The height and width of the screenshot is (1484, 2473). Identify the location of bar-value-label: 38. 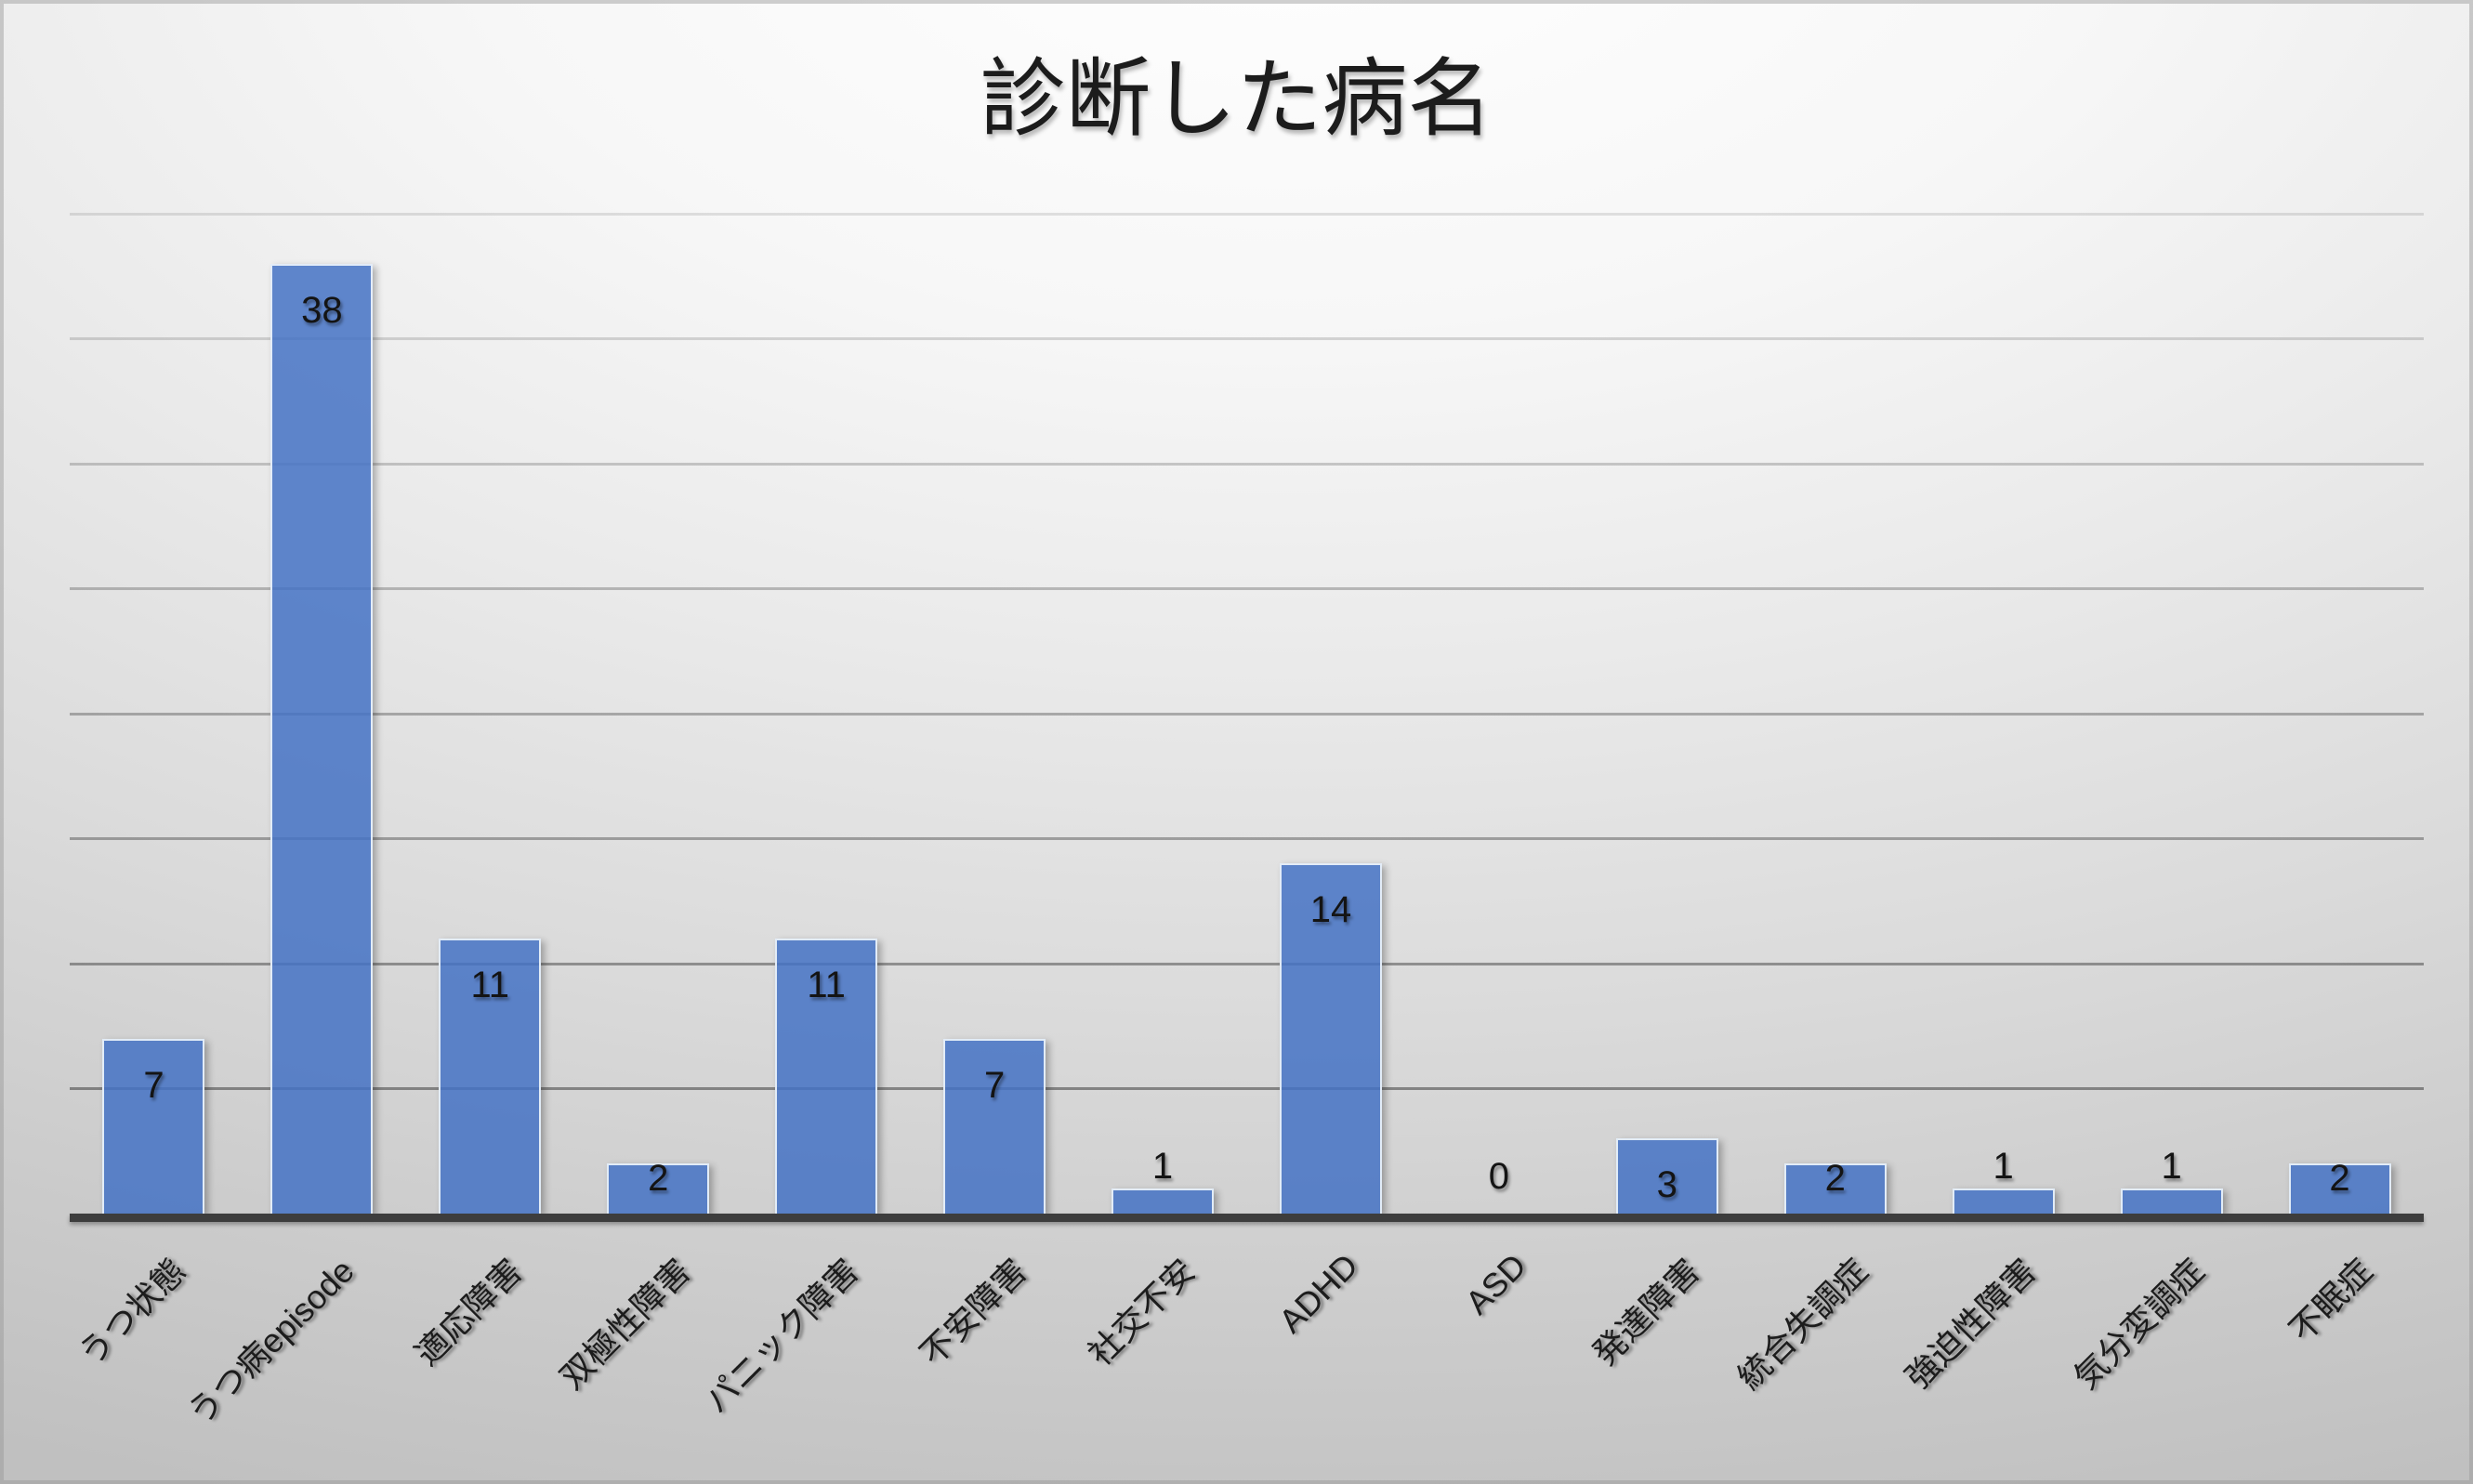
(322, 310).